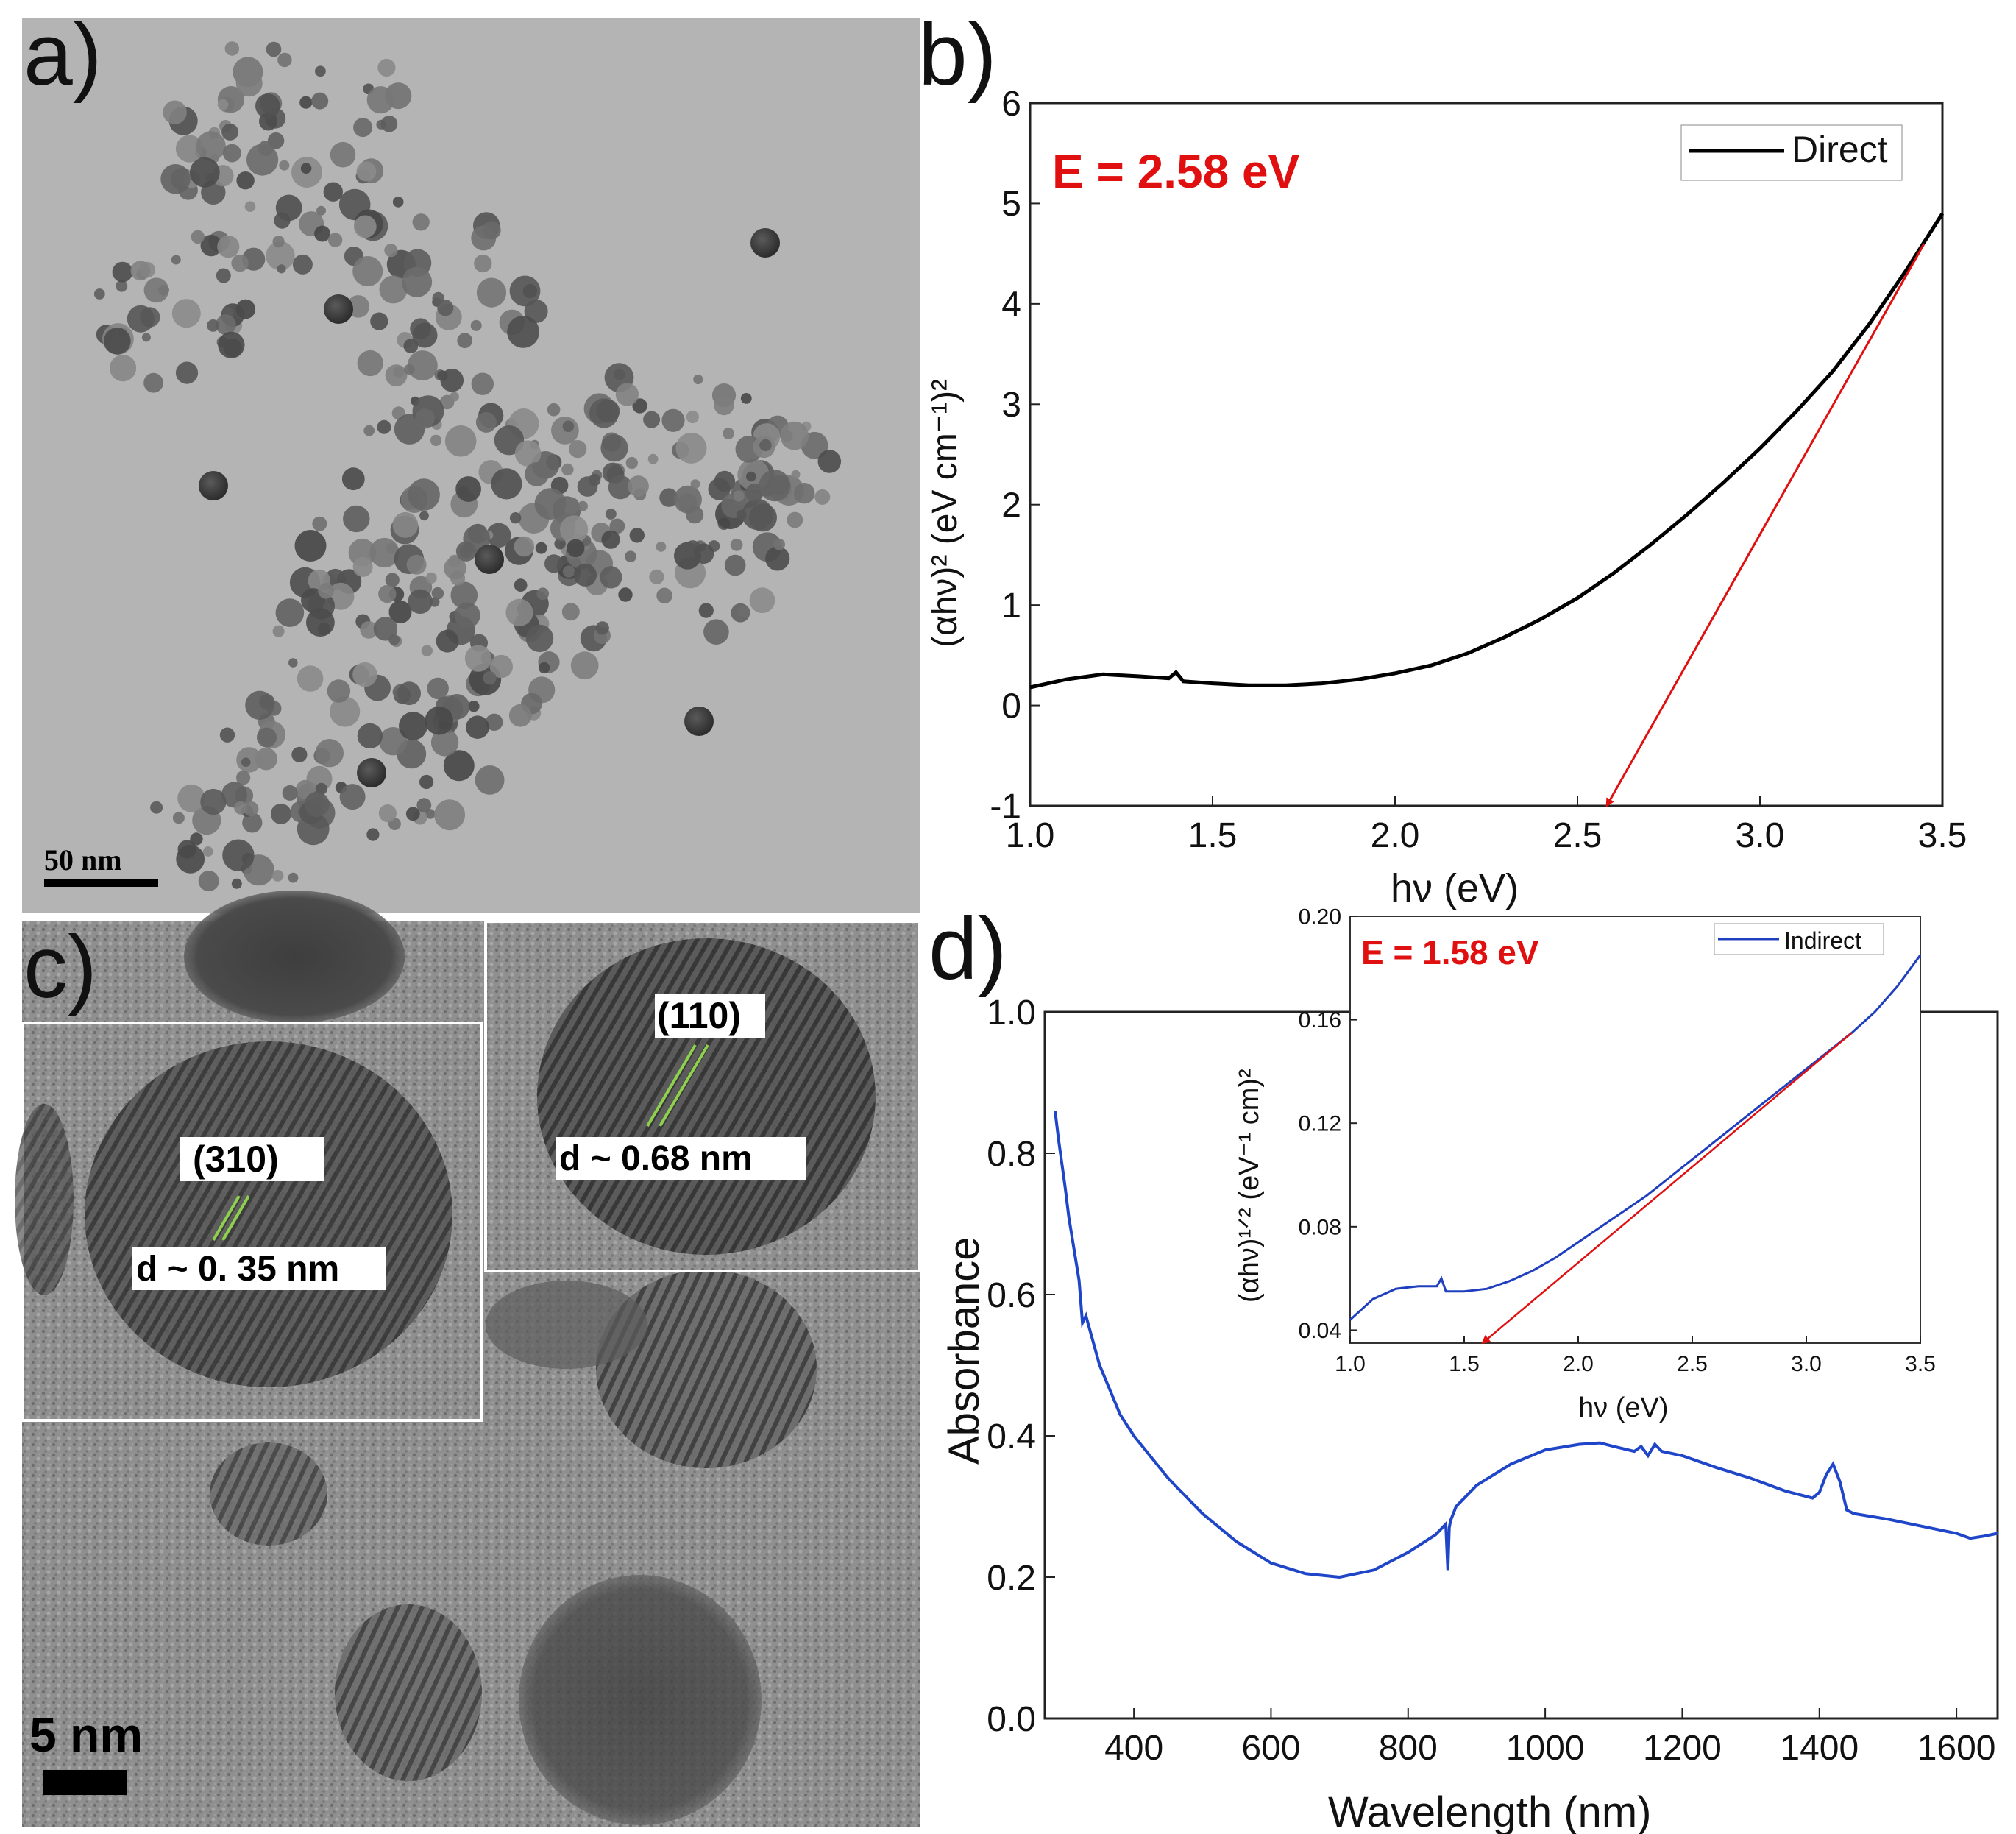  I want to click on panel-d-label: d), so click(968, 948).